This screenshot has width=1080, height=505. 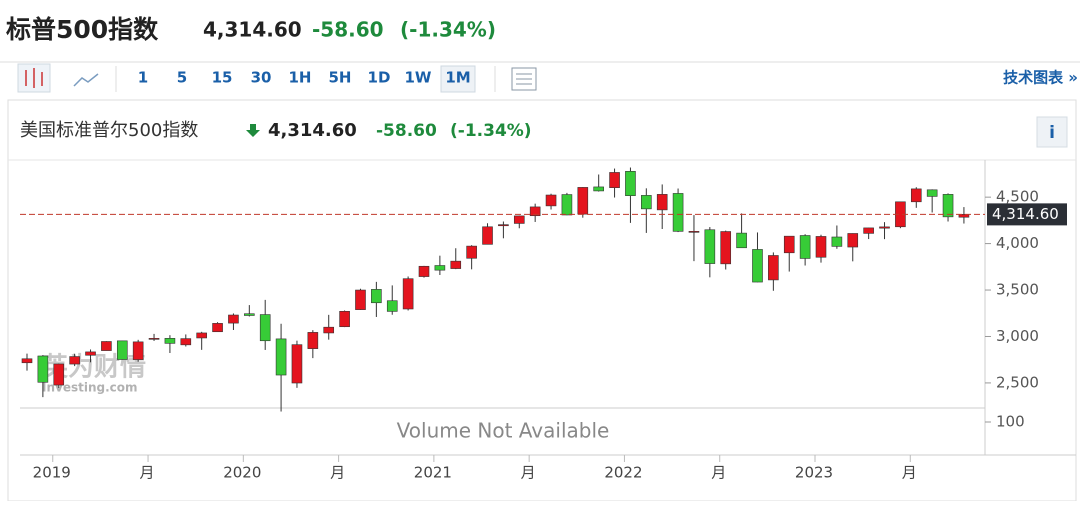 I want to click on change-pct: (-1.34%), so click(x=448, y=30).